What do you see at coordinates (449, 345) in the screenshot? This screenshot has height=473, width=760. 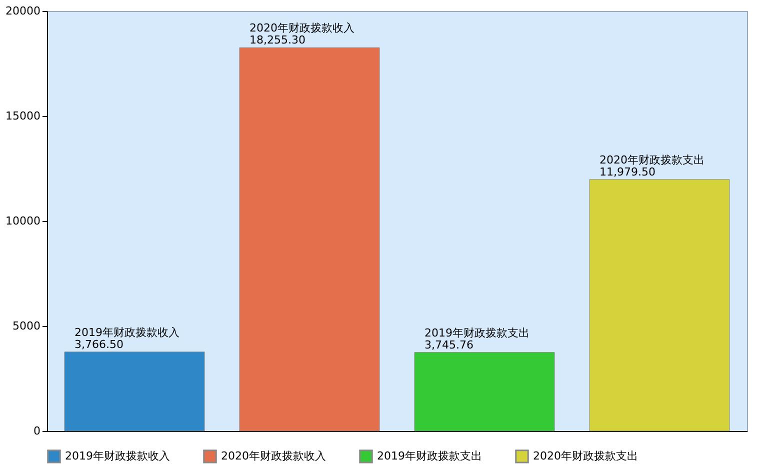 I see `data-label: 3,745.76` at bounding box center [449, 345].